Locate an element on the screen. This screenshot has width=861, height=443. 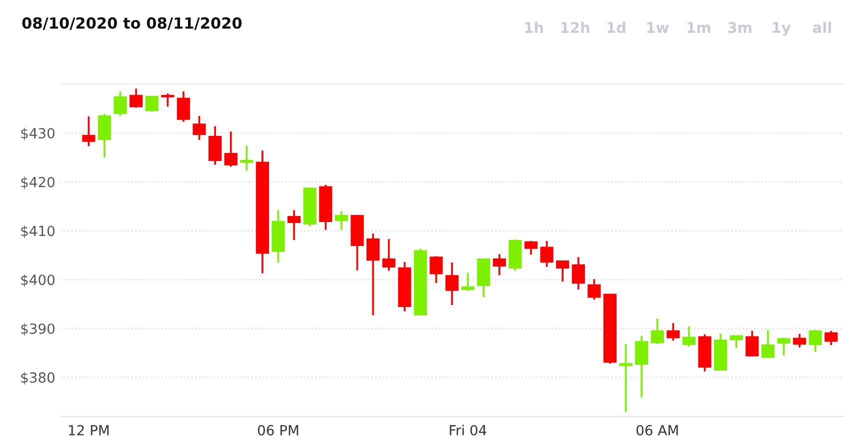
y-tick-label: $410 is located at coordinates (37, 231).